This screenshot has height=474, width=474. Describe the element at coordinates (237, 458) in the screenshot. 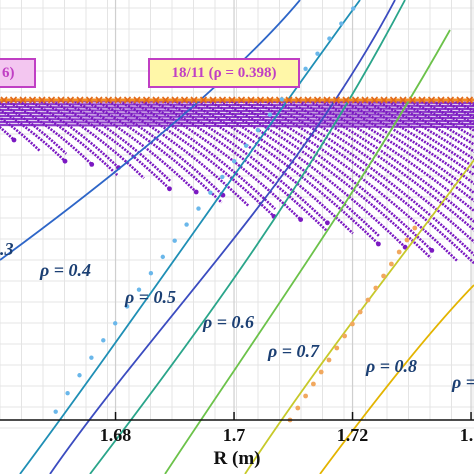

I see `x-axis-label: R (m)` at that location.